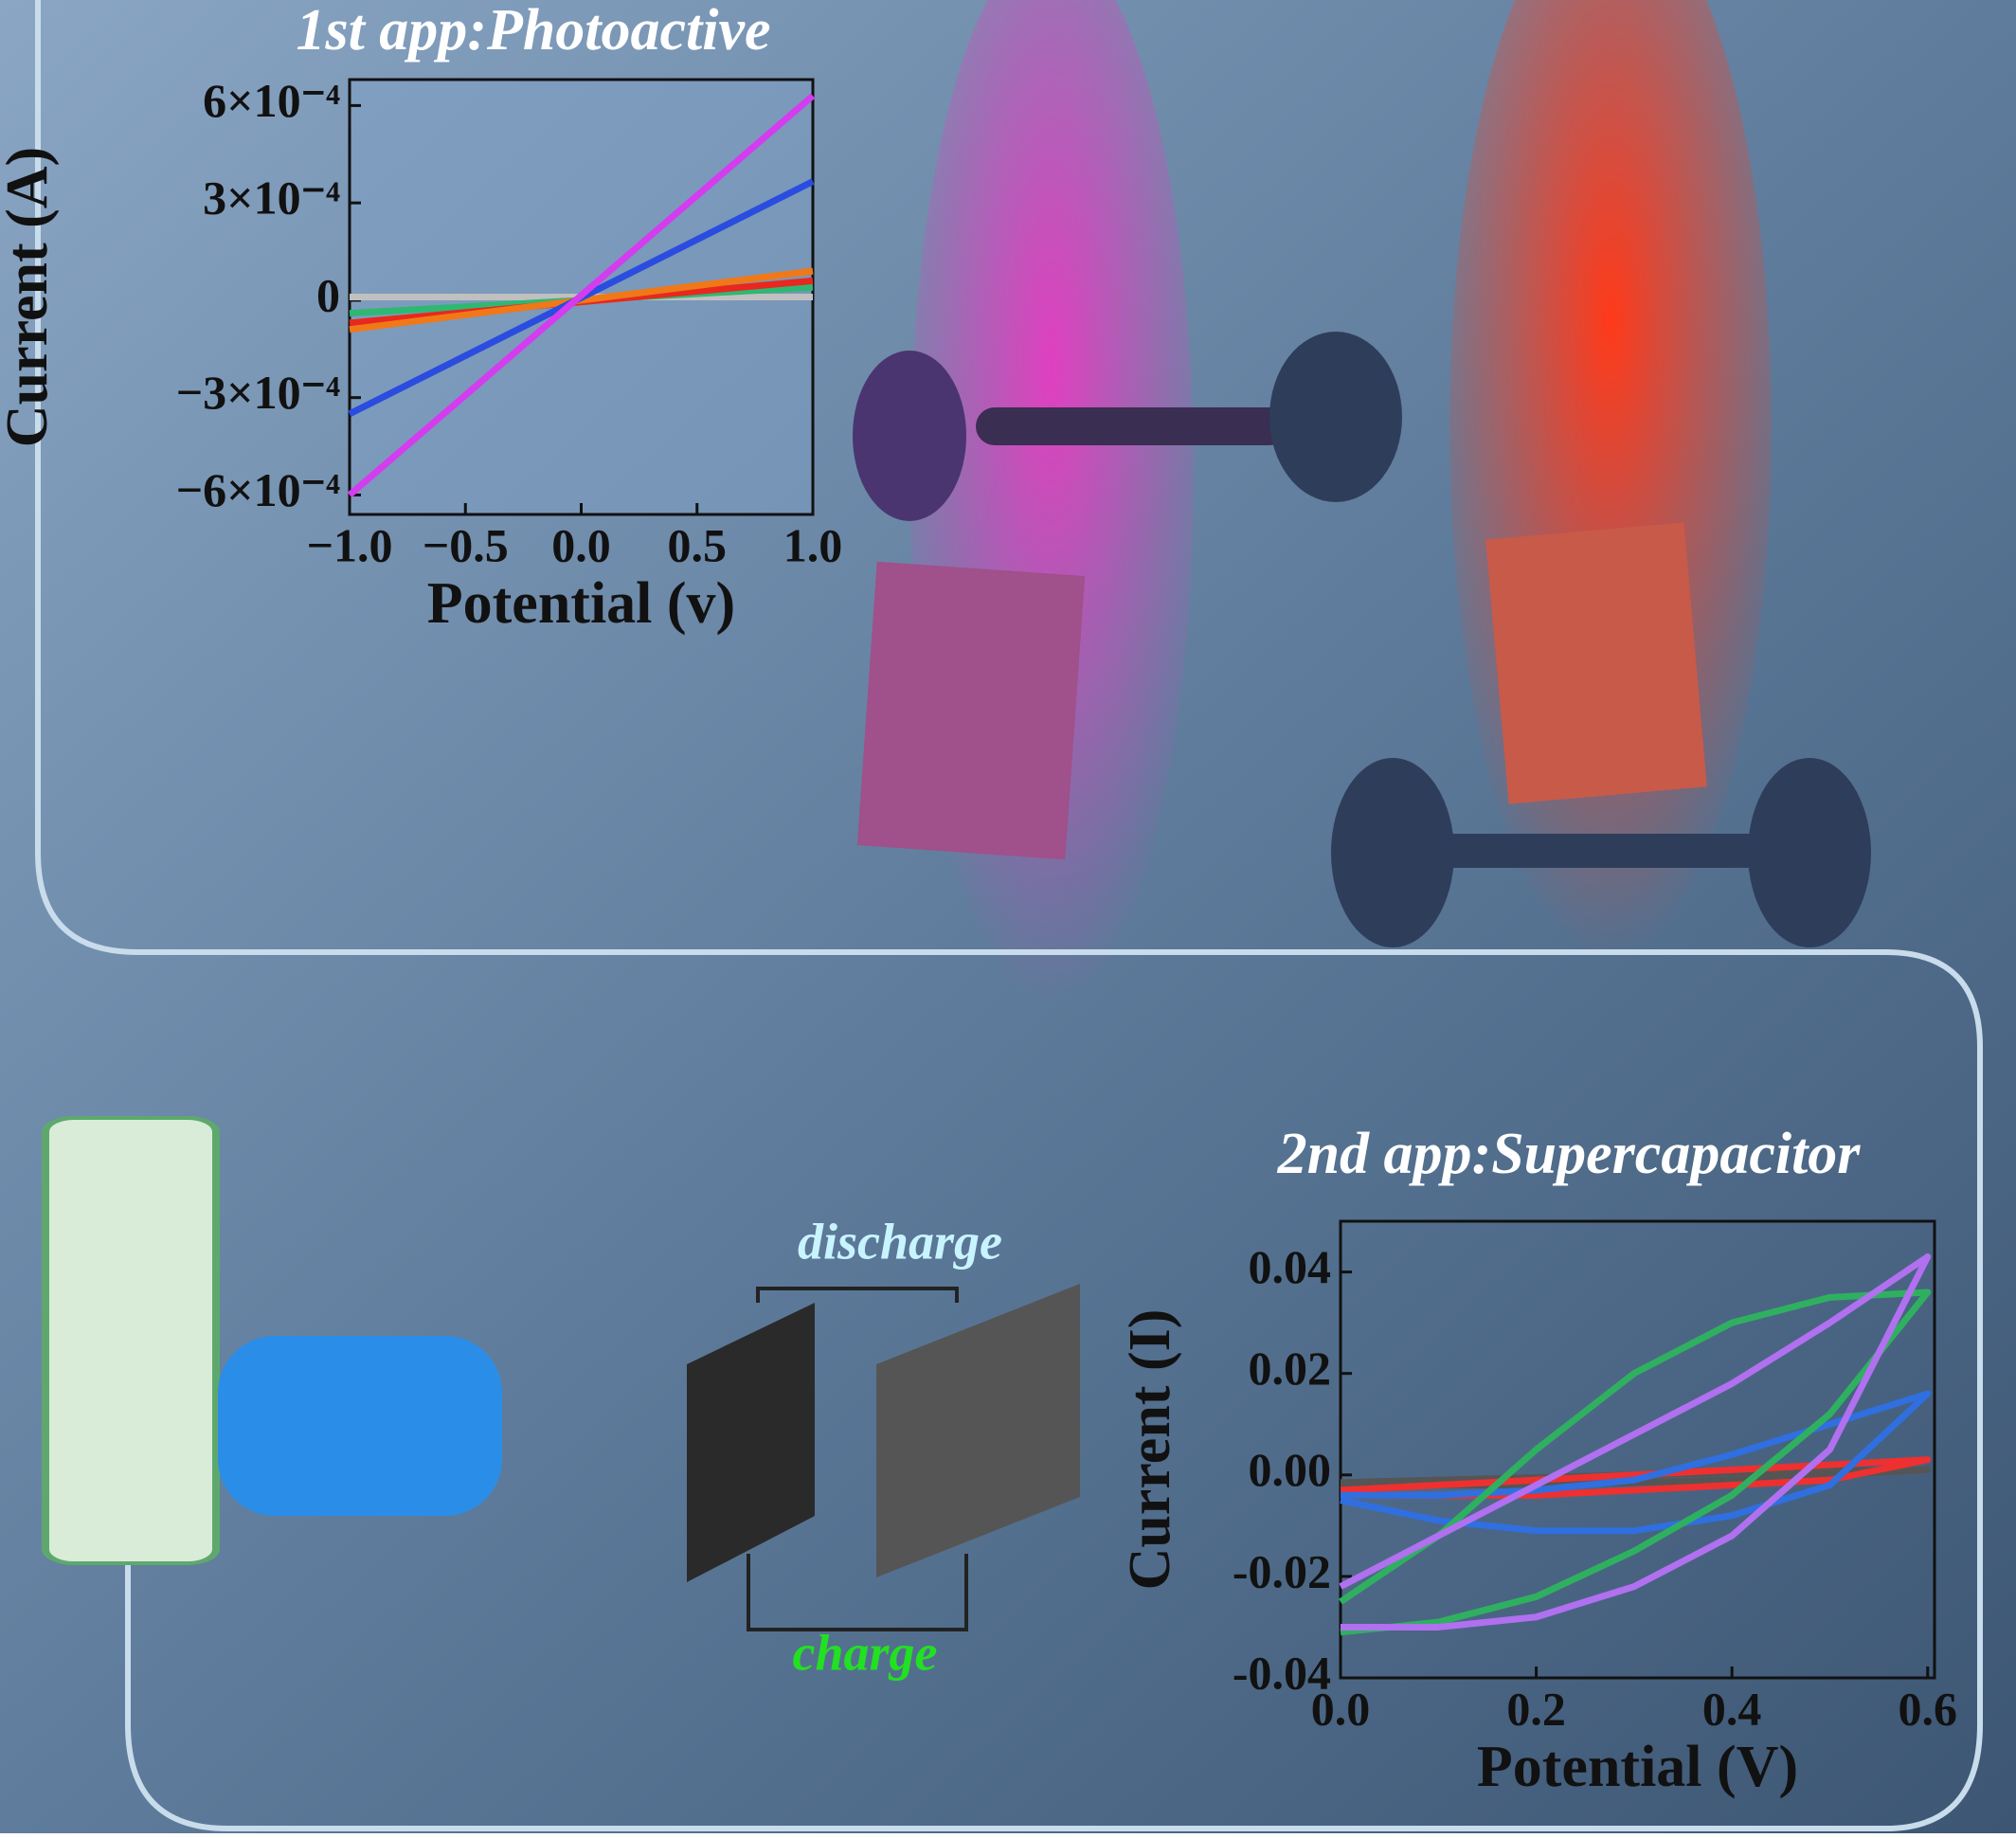 The width and height of the screenshot is (2016, 1838). I want to click on chart-title: 1st app:Photoactive, so click(533, 31).